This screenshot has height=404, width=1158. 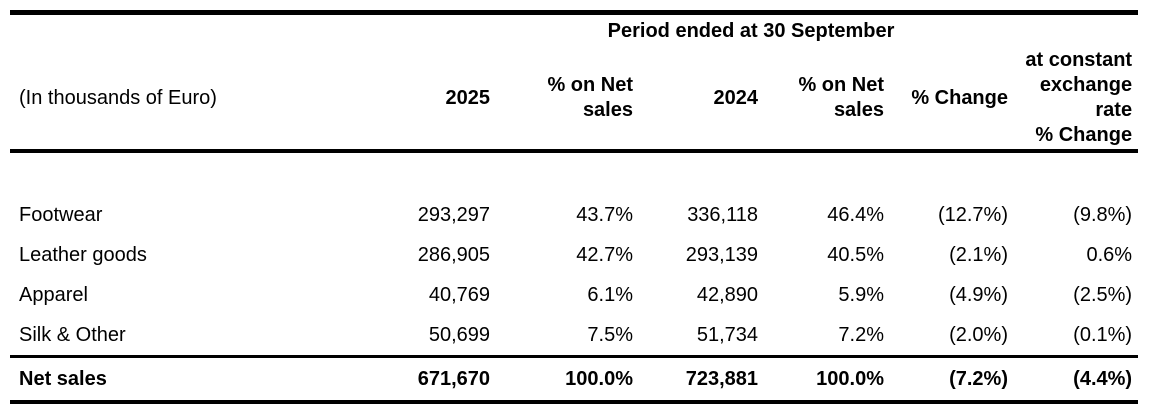 What do you see at coordinates (946, 100) in the screenshot?
I see `col-header-pct-change: % Change` at bounding box center [946, 100].